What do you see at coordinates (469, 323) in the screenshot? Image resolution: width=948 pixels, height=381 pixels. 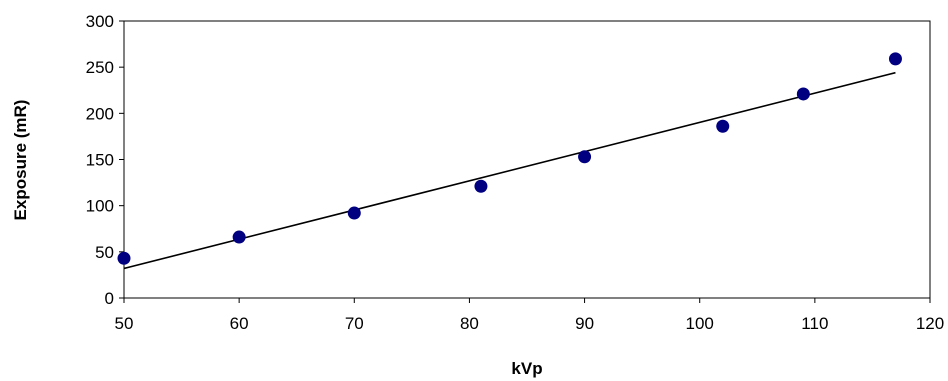 I see `x-tick-label: 80` at bounding box center [469, 323].